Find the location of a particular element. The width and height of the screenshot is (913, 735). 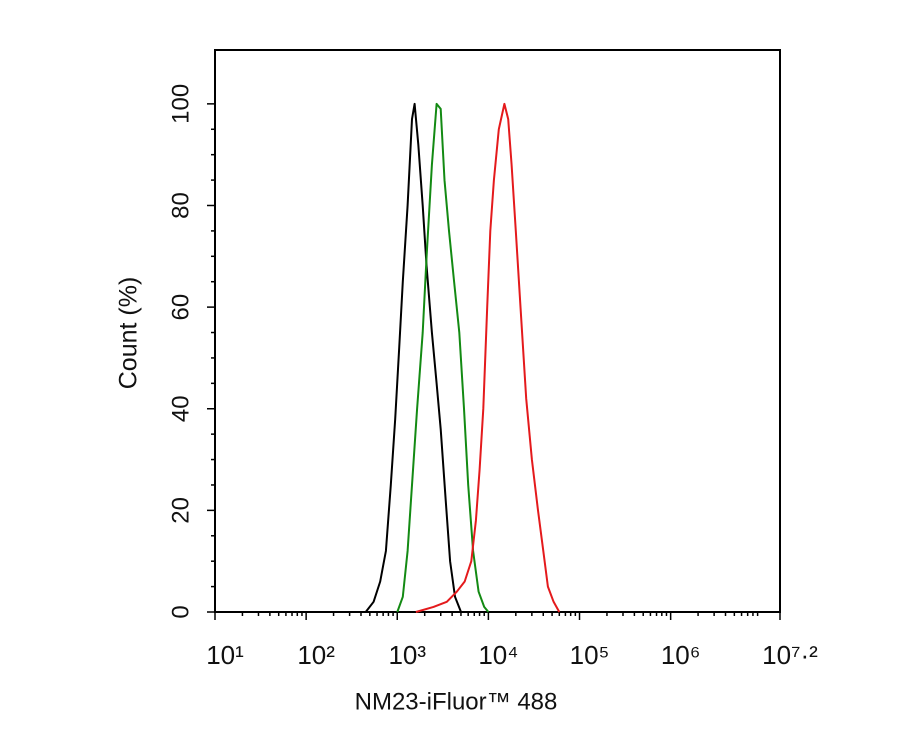

x-tick-label: 10² is located at coordinates (316, 655).